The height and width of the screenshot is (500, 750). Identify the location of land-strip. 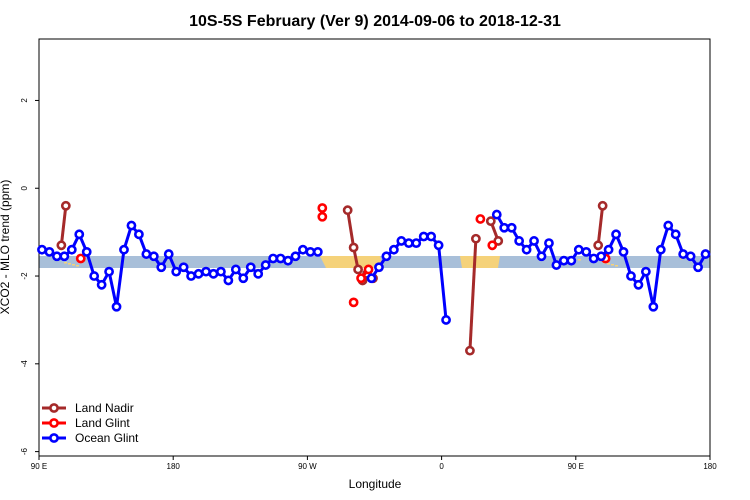
(480, 262).